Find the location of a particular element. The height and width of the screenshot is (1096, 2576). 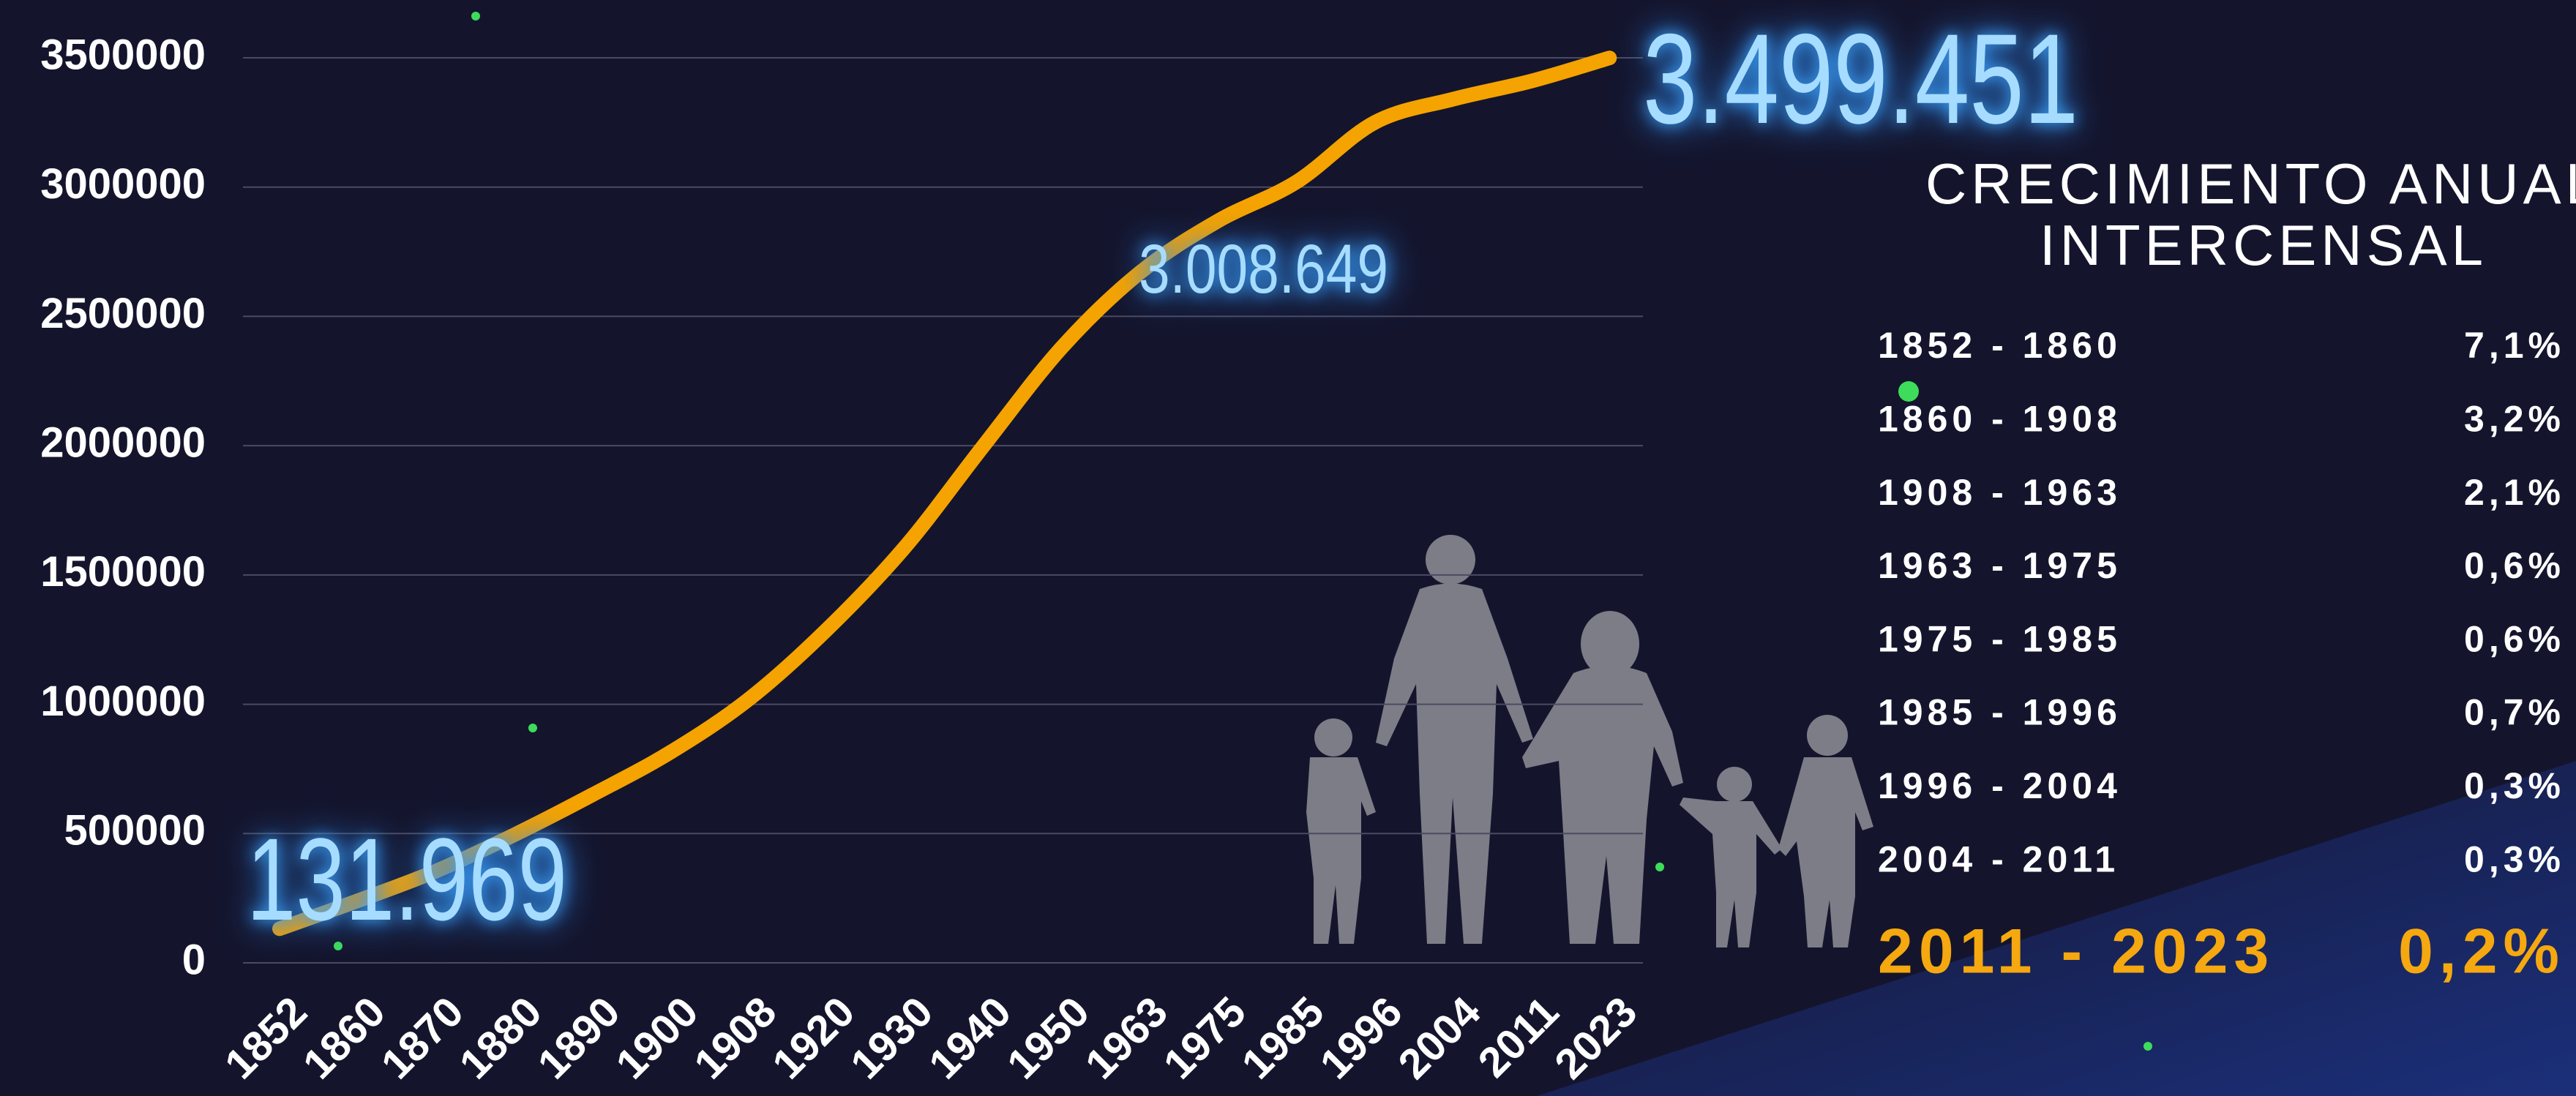

period: 1860 - 1908 is located at coordinates (2000, 419).